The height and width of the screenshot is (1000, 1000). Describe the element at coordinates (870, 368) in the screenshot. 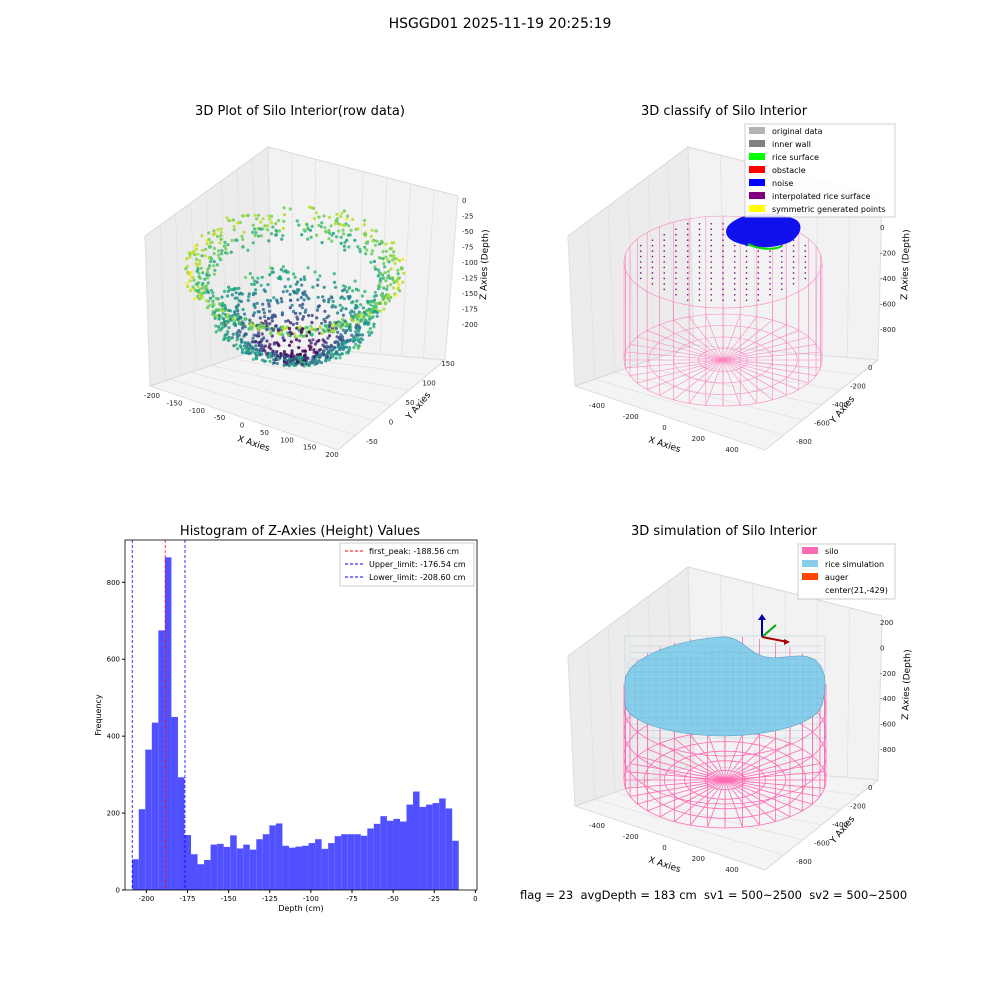

I see `panel2-y-tick: 0` at that location.